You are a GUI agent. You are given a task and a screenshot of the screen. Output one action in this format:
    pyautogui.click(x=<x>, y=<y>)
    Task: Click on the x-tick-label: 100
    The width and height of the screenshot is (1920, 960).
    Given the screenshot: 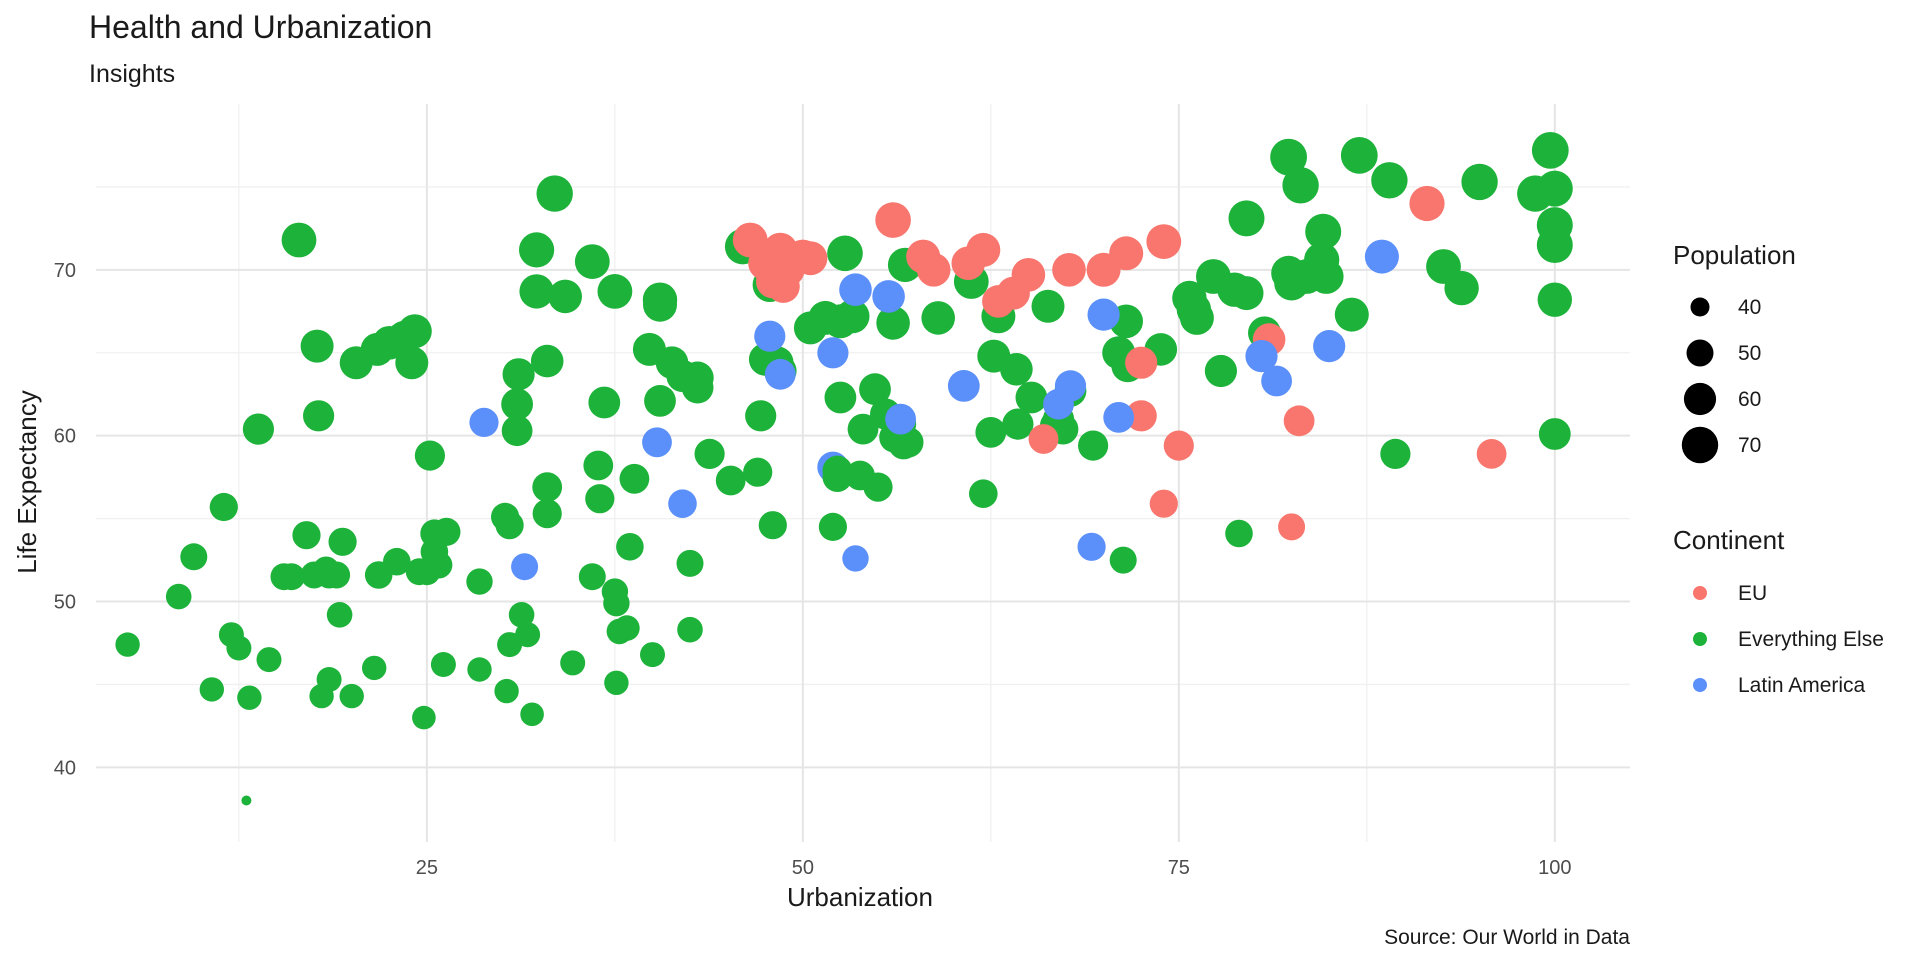 What is the action you would take?
    pyautogui.click(x=1554, y=868)
    